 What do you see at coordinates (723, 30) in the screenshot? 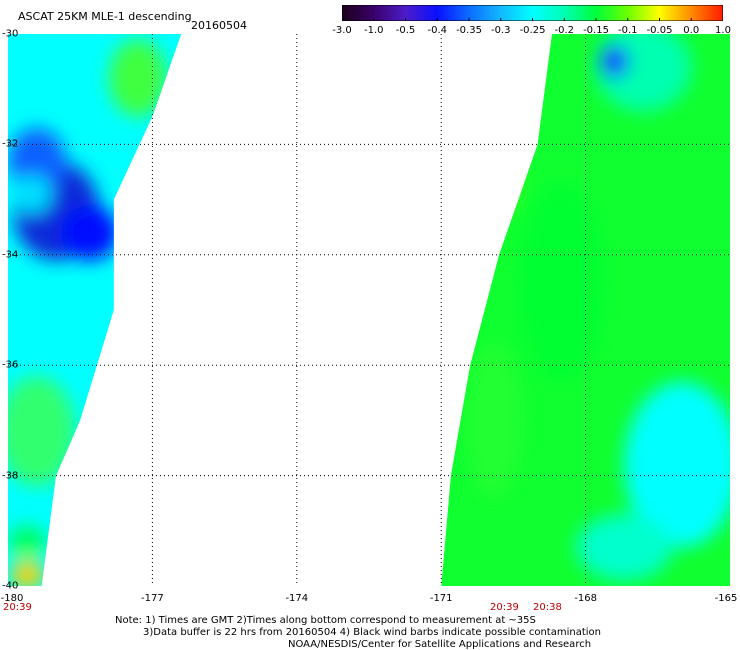
I see `colorbar-label: 1.0` at bounding box center [723, 30].